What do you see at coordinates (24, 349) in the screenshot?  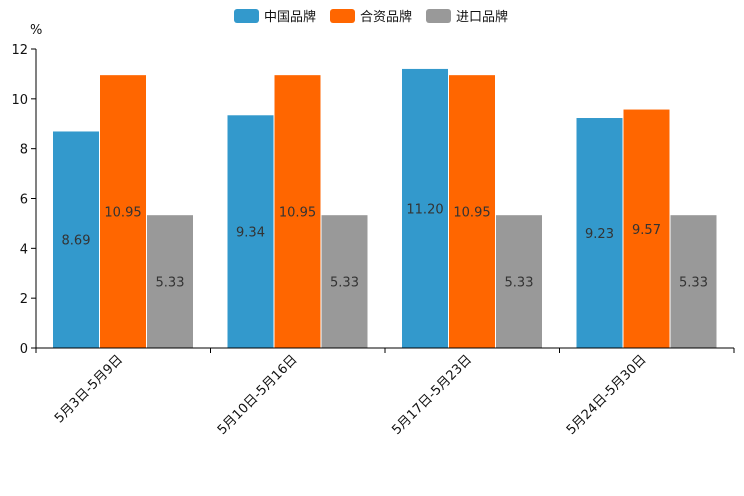 I see `y-tick-label: 0` at bounding box center [24, 349].